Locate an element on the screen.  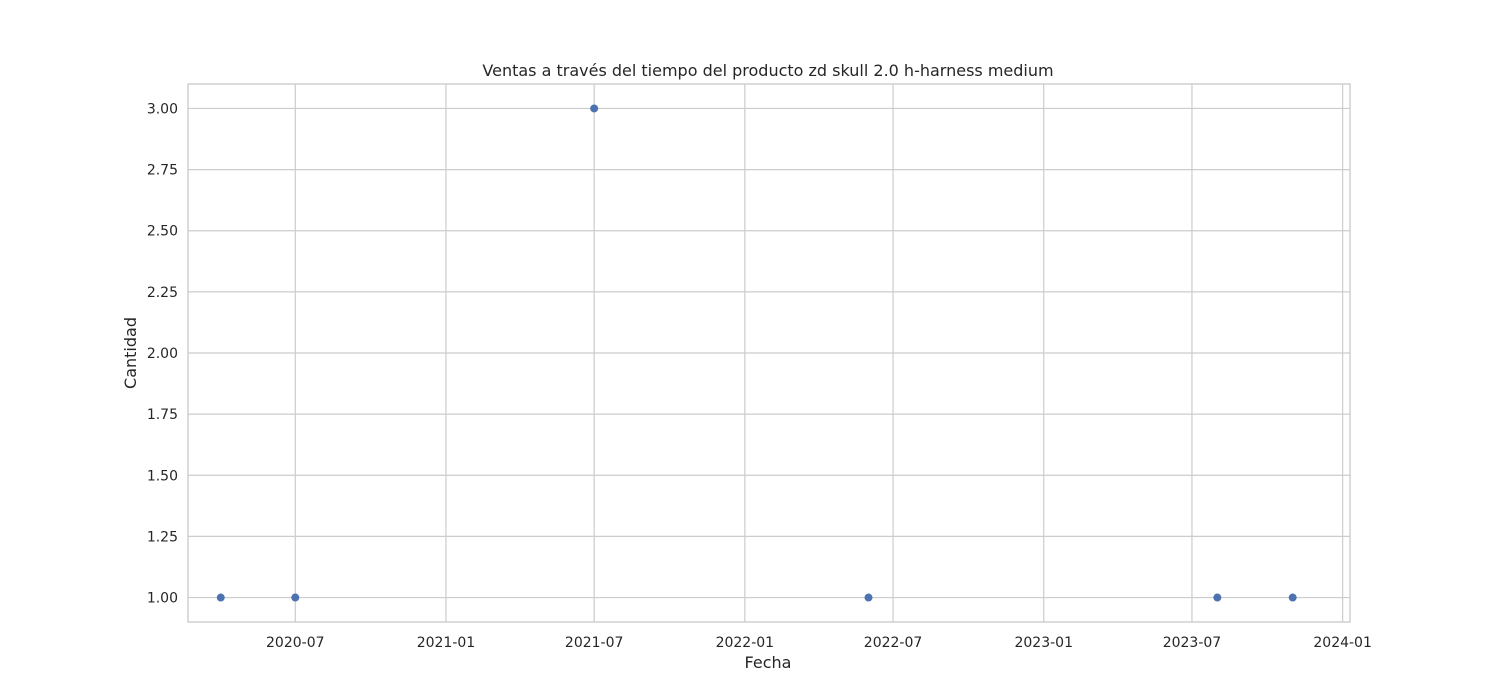
y-tick-label: 2.75 is located at coordinates (162, 171).